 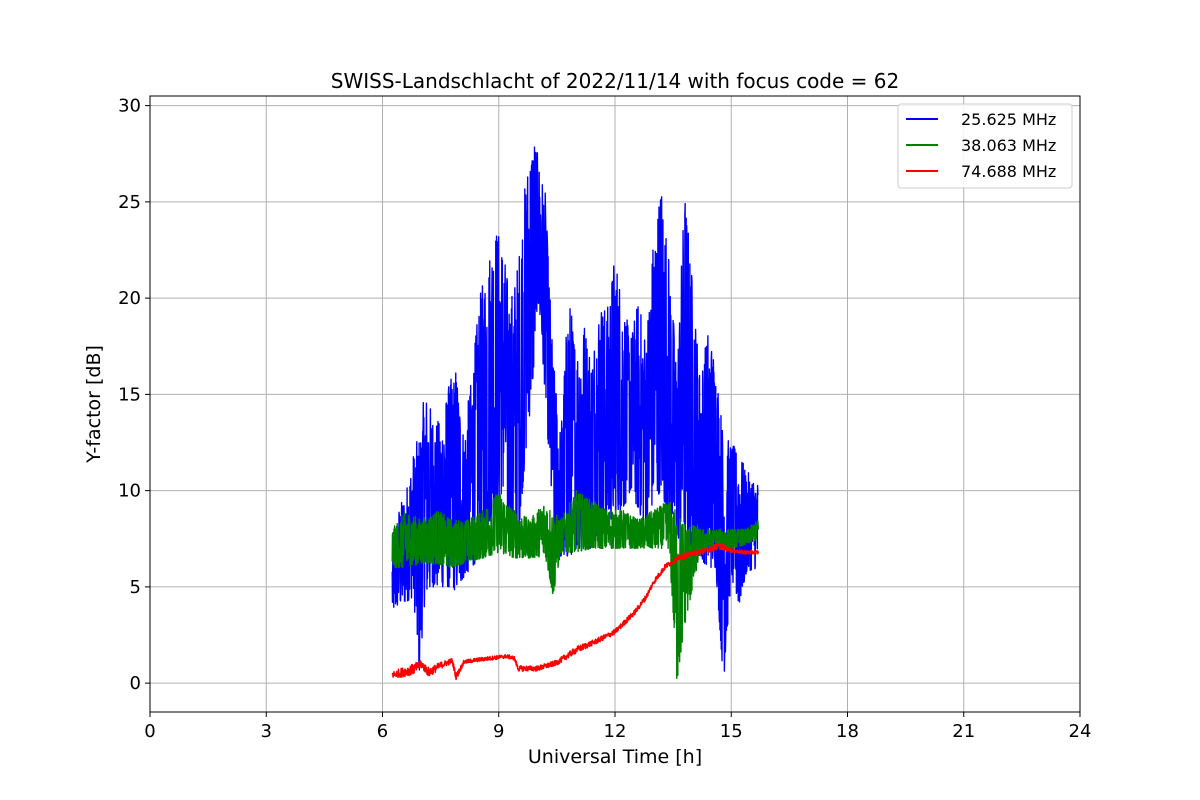 I want to click on y-tick-label: 0, so click(x=135, y=683).